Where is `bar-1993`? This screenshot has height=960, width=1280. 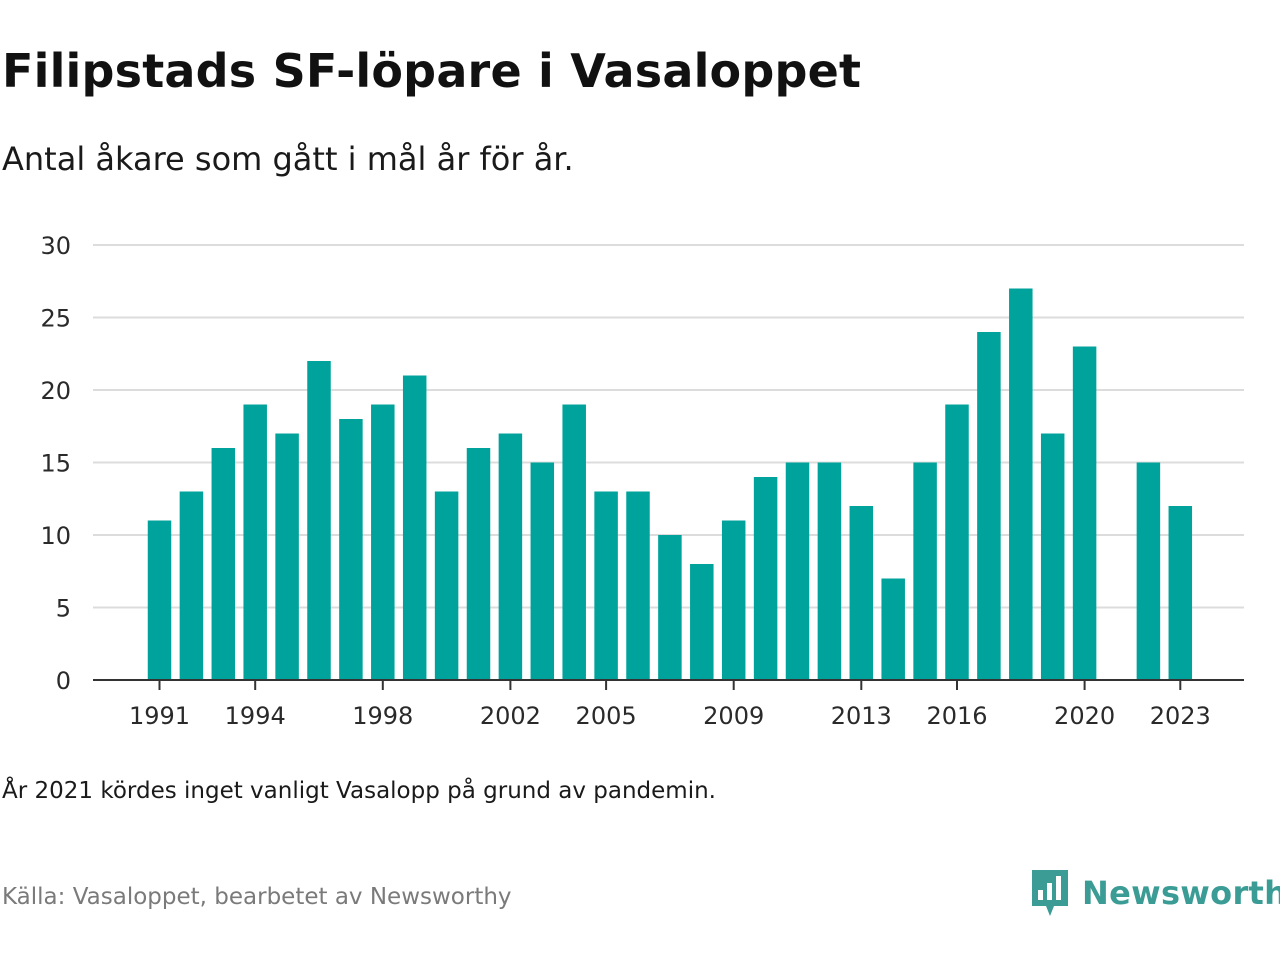
bar-1993 is located at coordinates (223, 564).